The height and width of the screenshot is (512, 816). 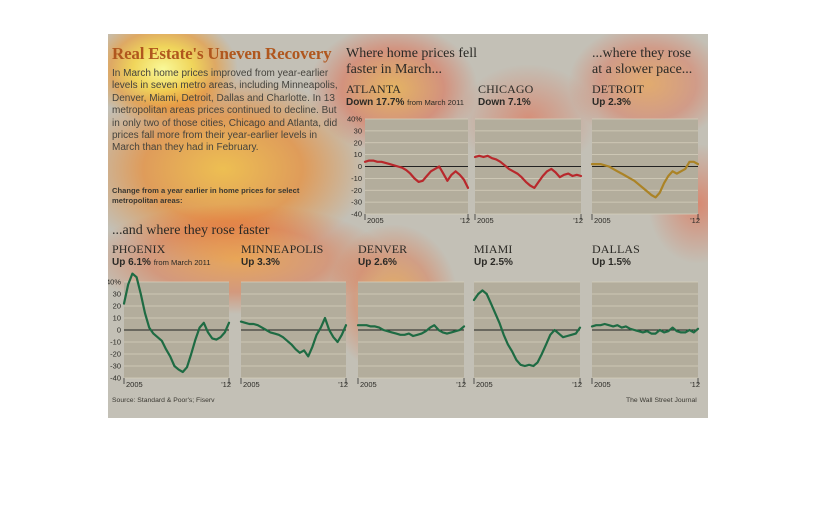 I want to click on change-denver: Up 2.6%, so click(x=377, y=262).